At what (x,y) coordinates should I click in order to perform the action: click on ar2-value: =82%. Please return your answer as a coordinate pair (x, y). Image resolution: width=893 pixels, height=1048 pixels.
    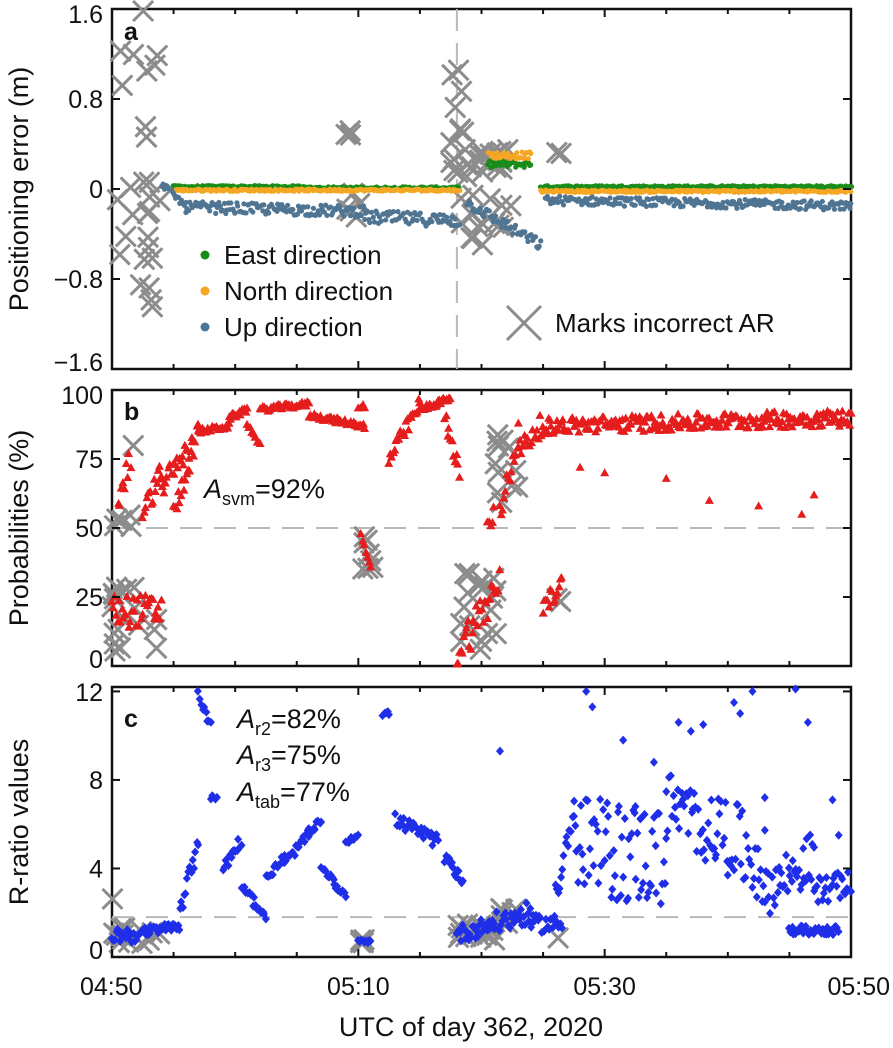
    Looking at the image, I should click on (306, 719).